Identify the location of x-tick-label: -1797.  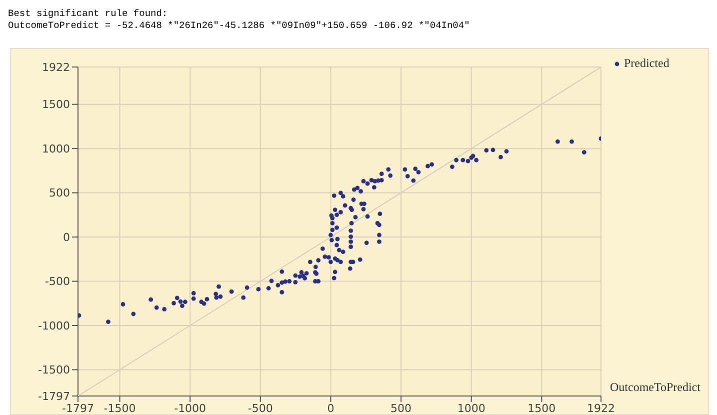
(78, 408).